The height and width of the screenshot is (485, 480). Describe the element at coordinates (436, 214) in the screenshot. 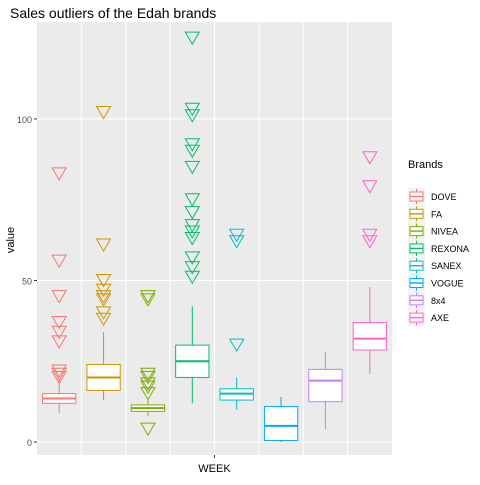

I see `legend-label: FA` at that location.